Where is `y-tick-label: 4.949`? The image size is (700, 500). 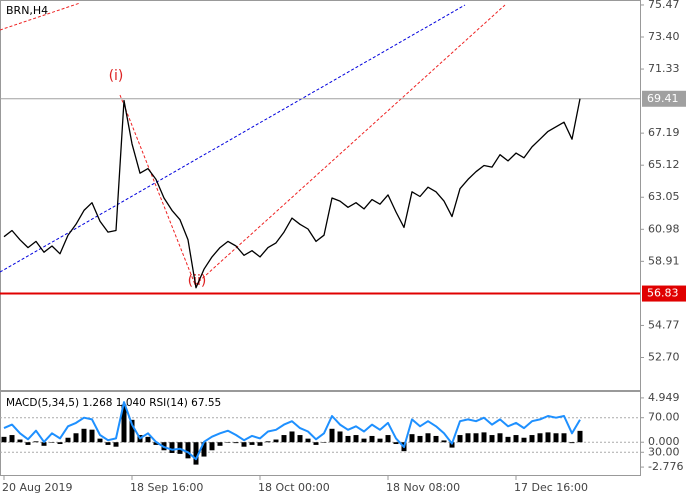
y-tick-label: 4.949 is located at coordinates (664, 397).